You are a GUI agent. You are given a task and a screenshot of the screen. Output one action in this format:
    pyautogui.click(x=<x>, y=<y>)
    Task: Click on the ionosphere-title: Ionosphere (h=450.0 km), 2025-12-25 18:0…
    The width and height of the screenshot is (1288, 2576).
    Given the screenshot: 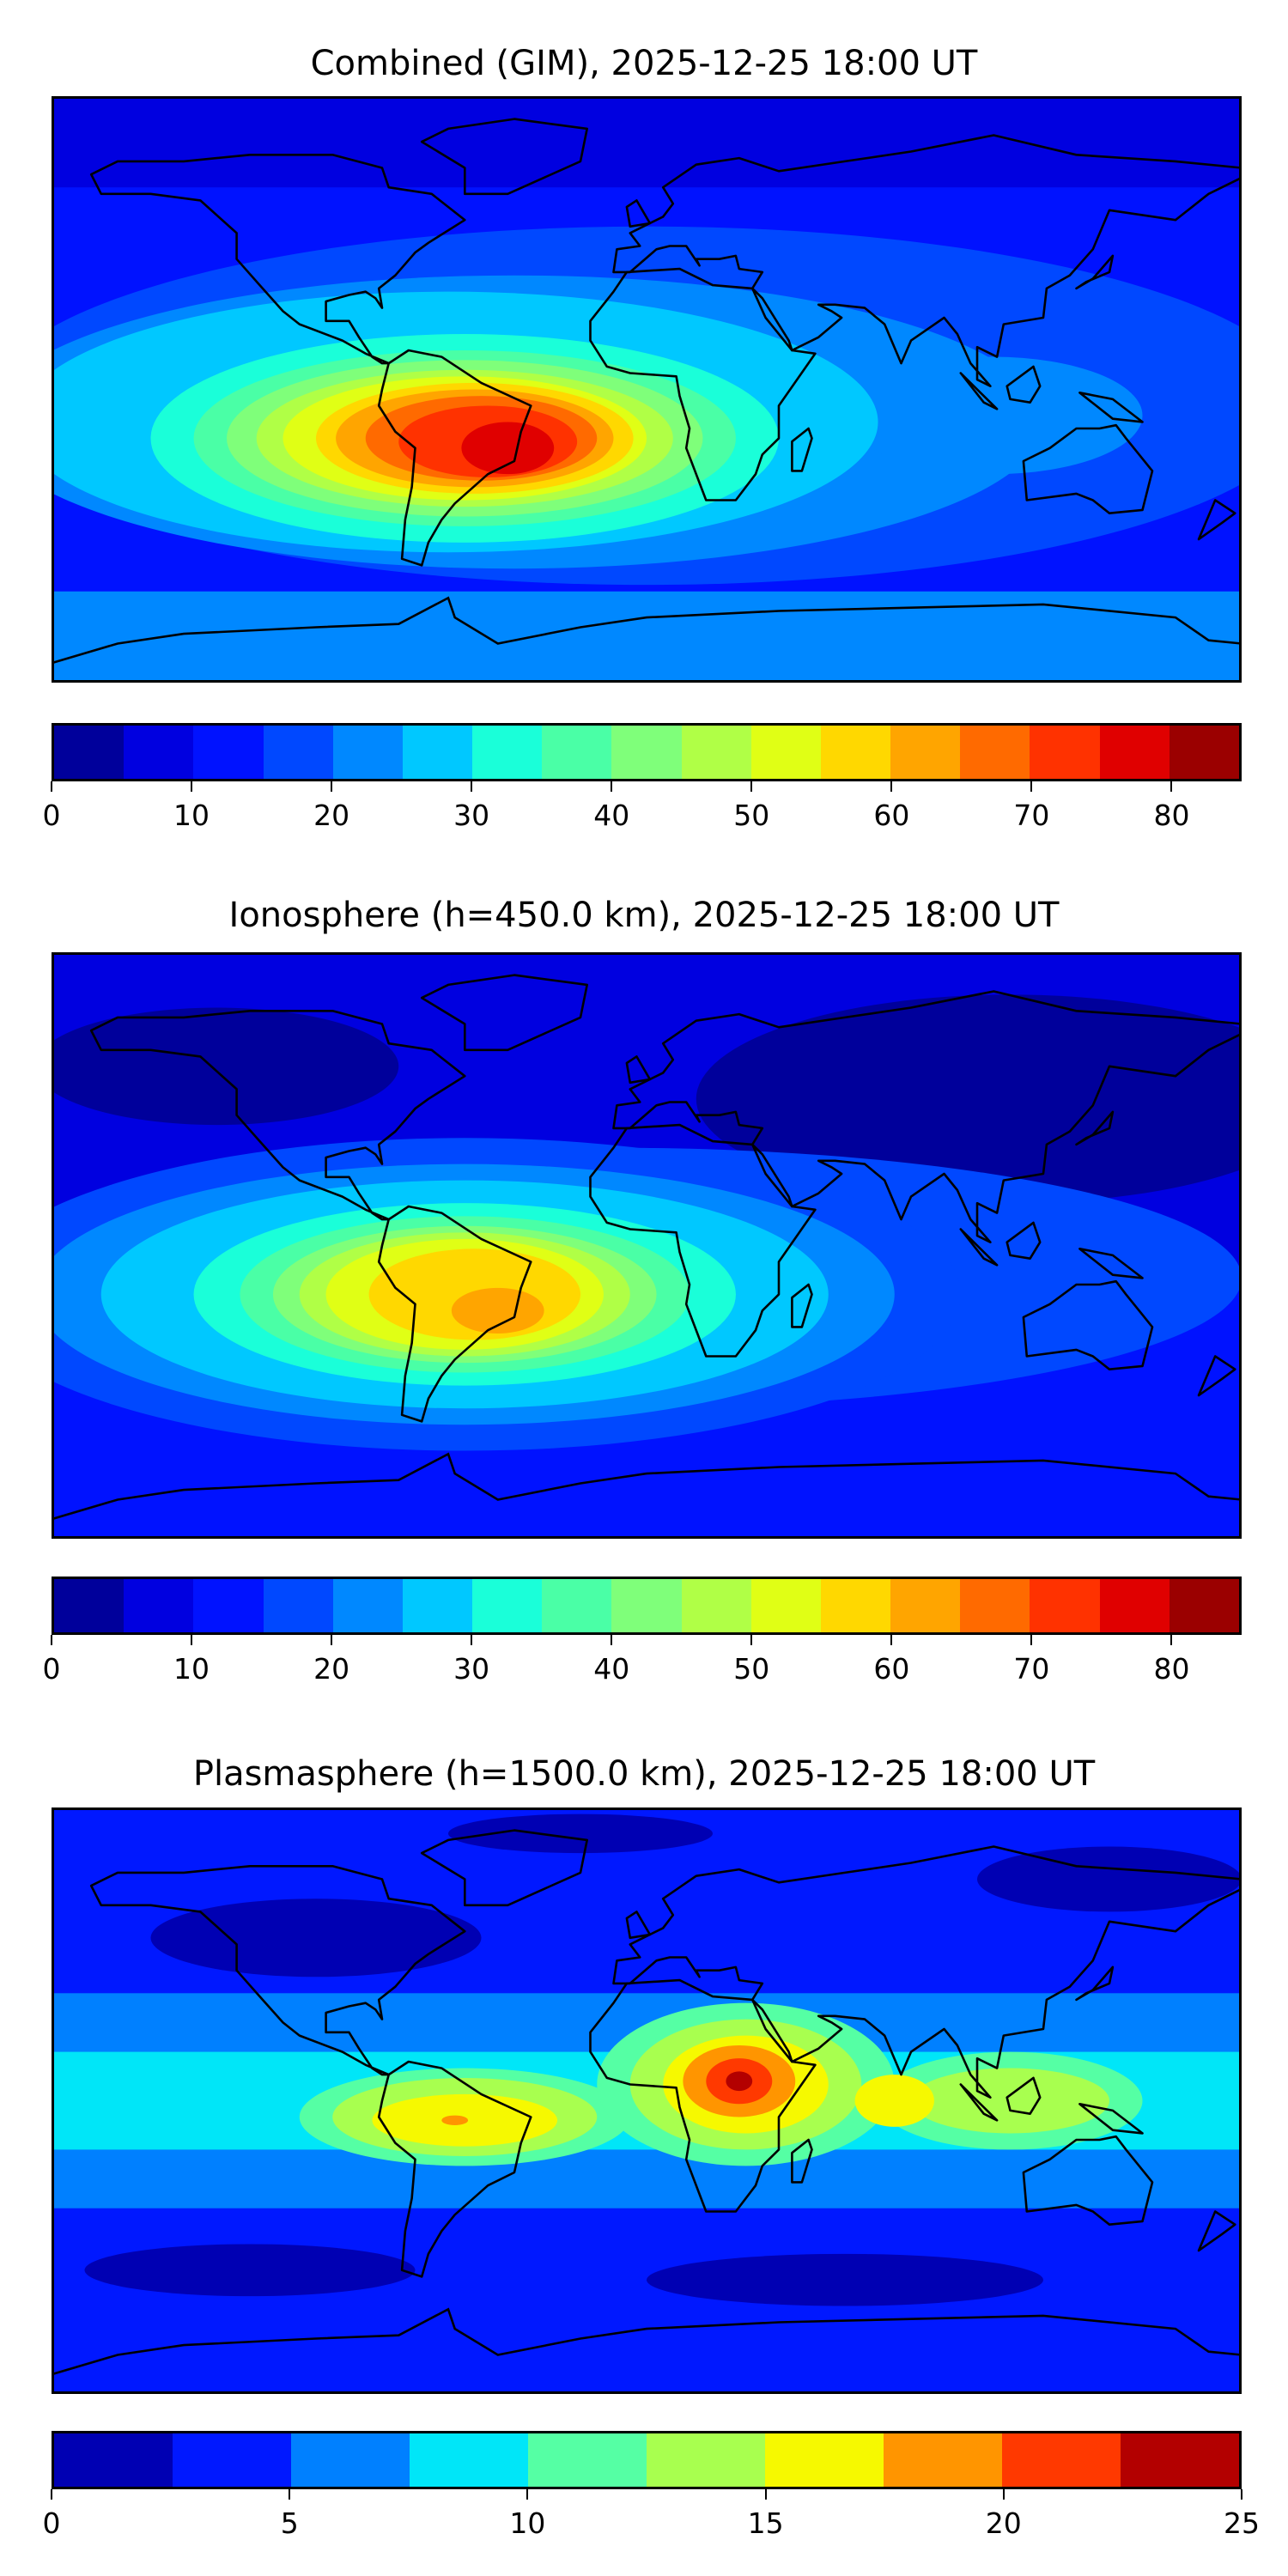 What is the action you would take?
    pyautogui.click(x=644, y=915)
    